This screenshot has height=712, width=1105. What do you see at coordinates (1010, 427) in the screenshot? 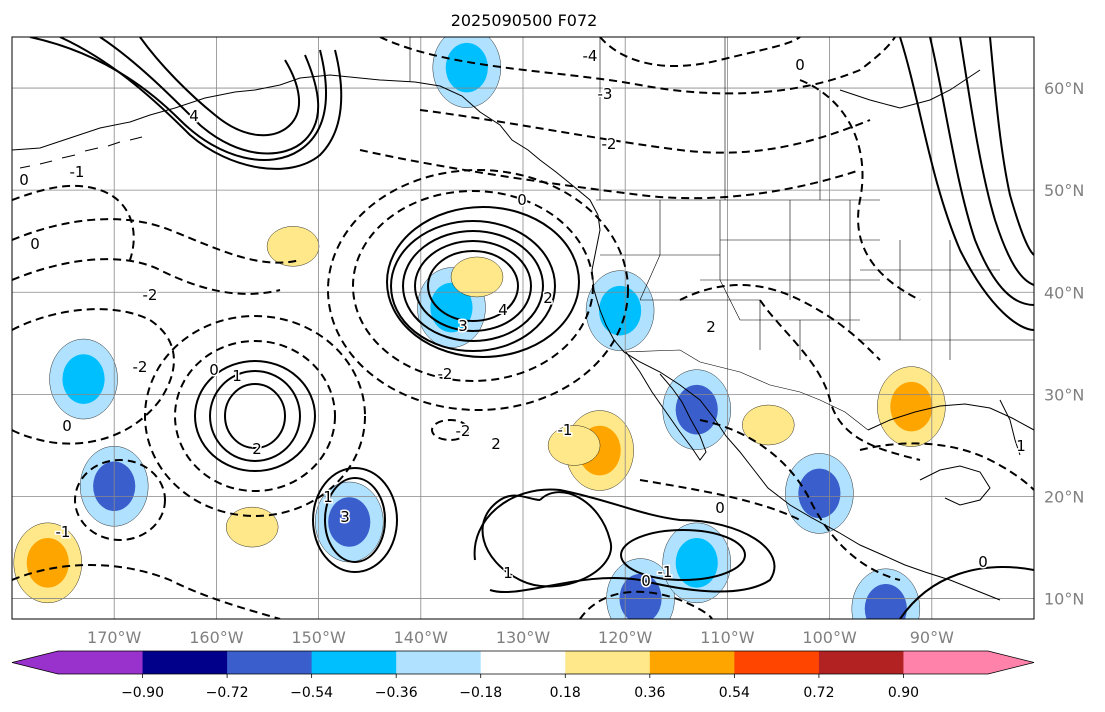
I see `florida` at bounding box center [1010, 427].